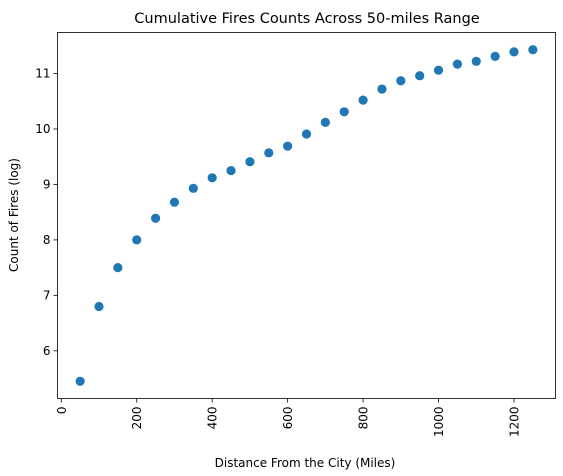 The height and width of the screenshot is (476, 563). I want to click on x-axis: 0 200 400 600 800 1000 1200, so click(288, 418).